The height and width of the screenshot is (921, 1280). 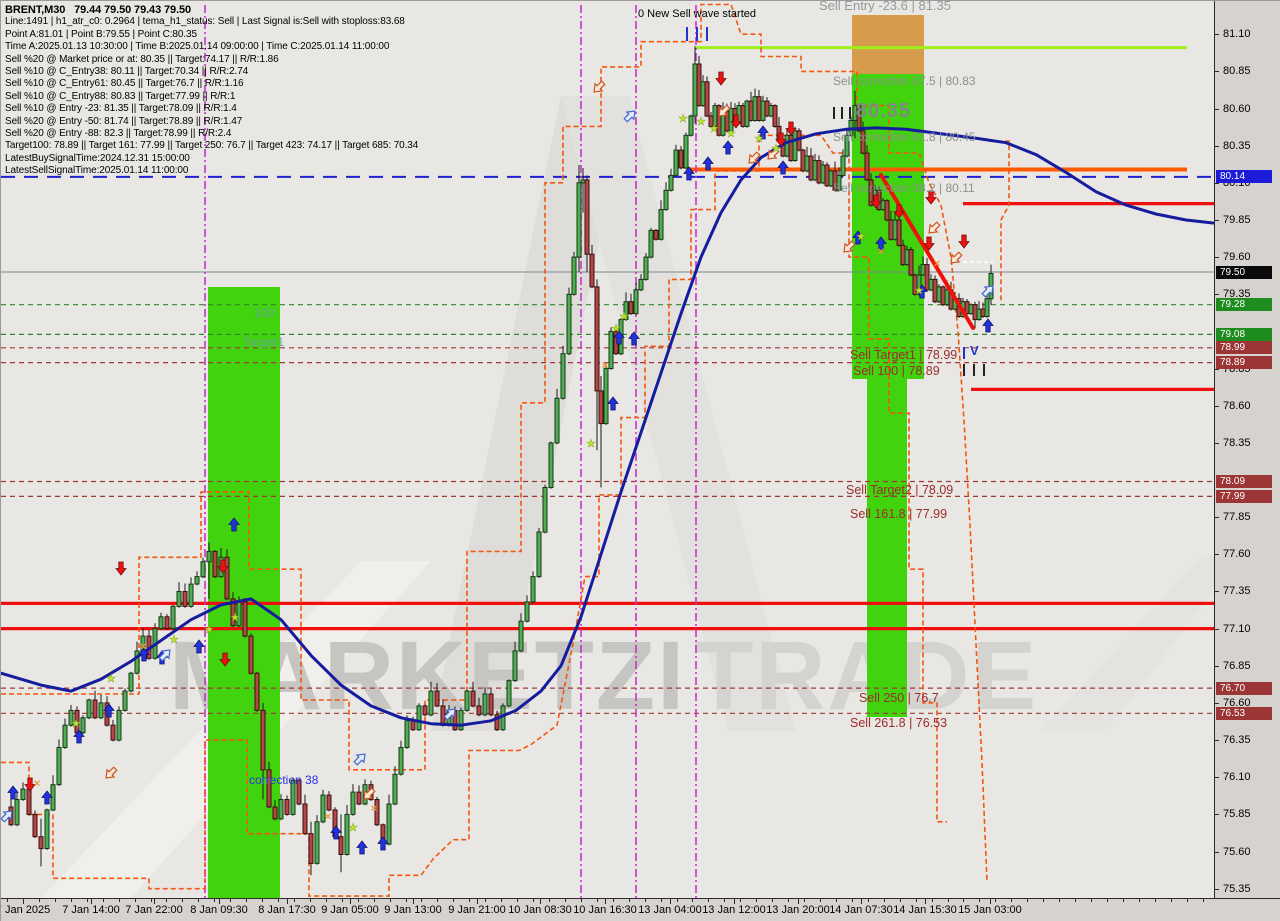 What do you see at coordinates (927, 251) in the screenshot?
I see `sell-trendline` at bounding box center [927, 251].